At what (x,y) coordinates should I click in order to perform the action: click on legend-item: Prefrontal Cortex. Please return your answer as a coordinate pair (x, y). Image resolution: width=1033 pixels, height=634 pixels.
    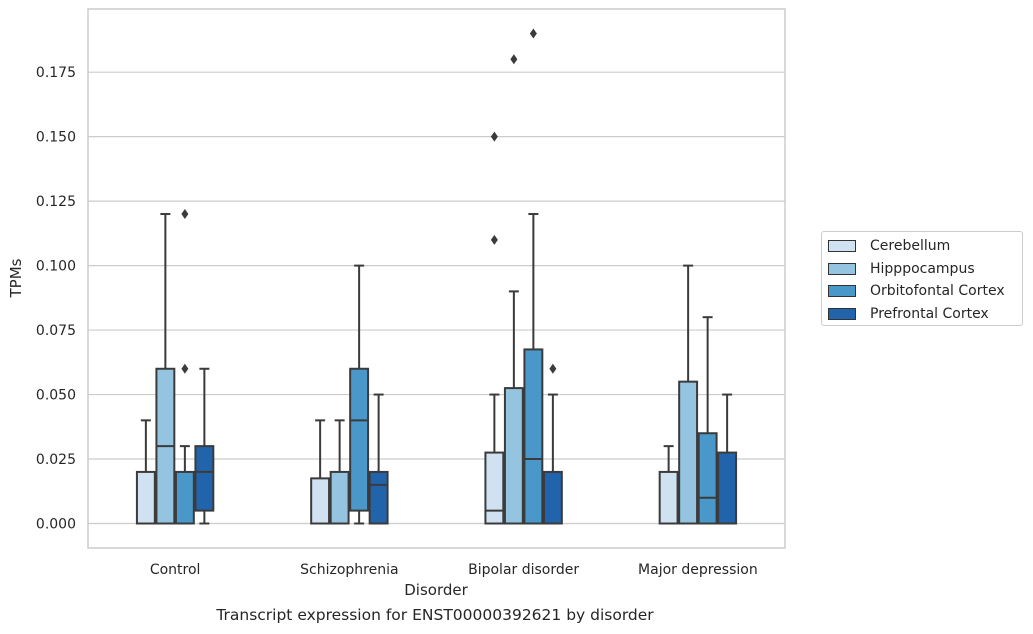
    Looking at the image, I should click on (925, 314).